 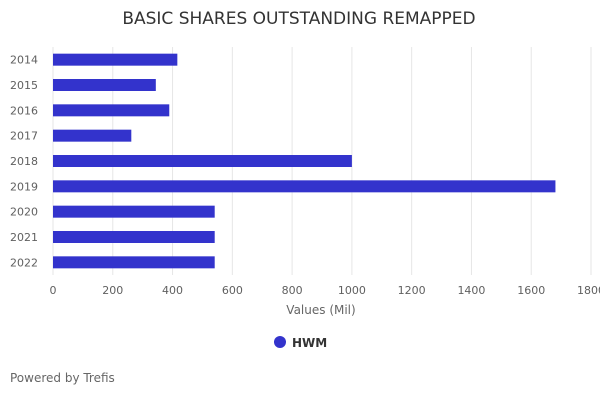 I want to click on bar-2016, so click(x=111, y=110).